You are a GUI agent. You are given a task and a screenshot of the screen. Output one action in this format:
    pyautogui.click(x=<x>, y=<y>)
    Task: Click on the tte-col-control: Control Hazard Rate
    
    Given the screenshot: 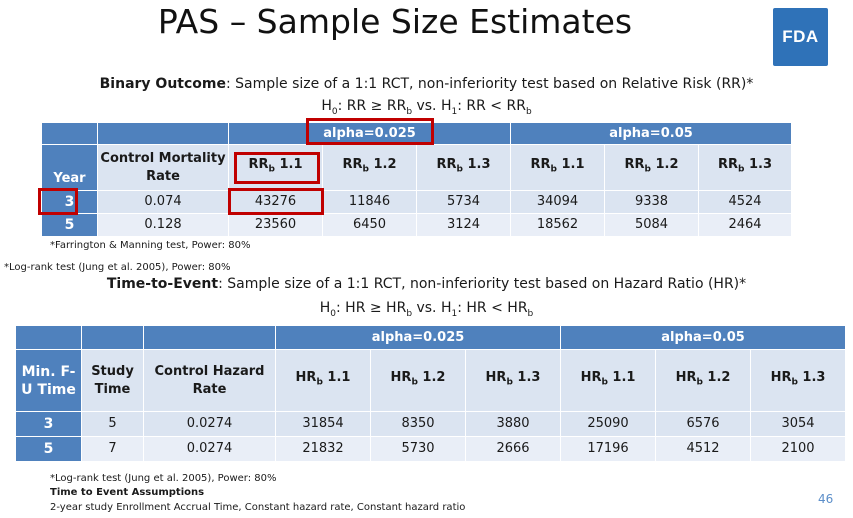 What is the action you would take?
    pyautogui.click(x=209, y=380)
    